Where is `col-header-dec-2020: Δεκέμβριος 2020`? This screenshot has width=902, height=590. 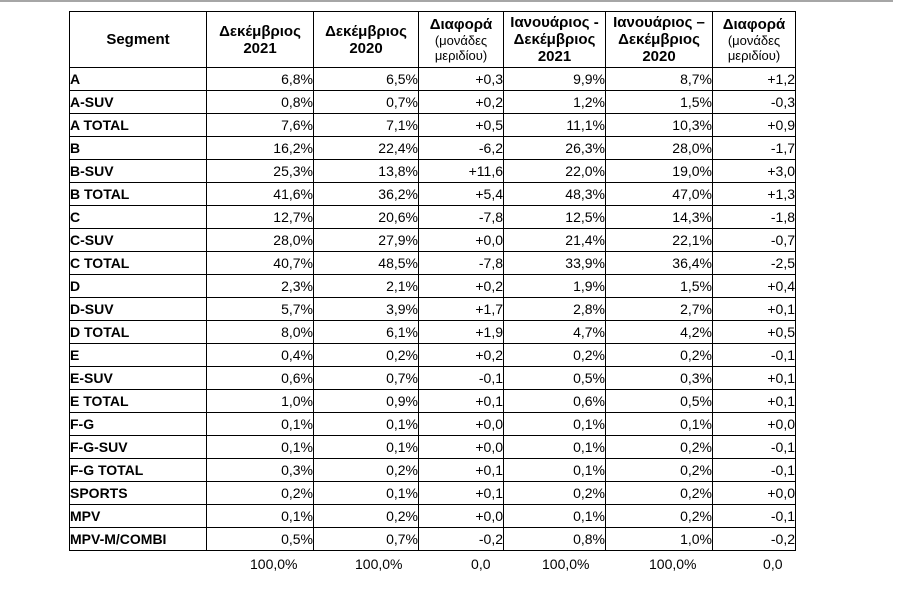
col-header-dec-2020: Δεκέμβριος 2020 is located at coordinates (366, 39).